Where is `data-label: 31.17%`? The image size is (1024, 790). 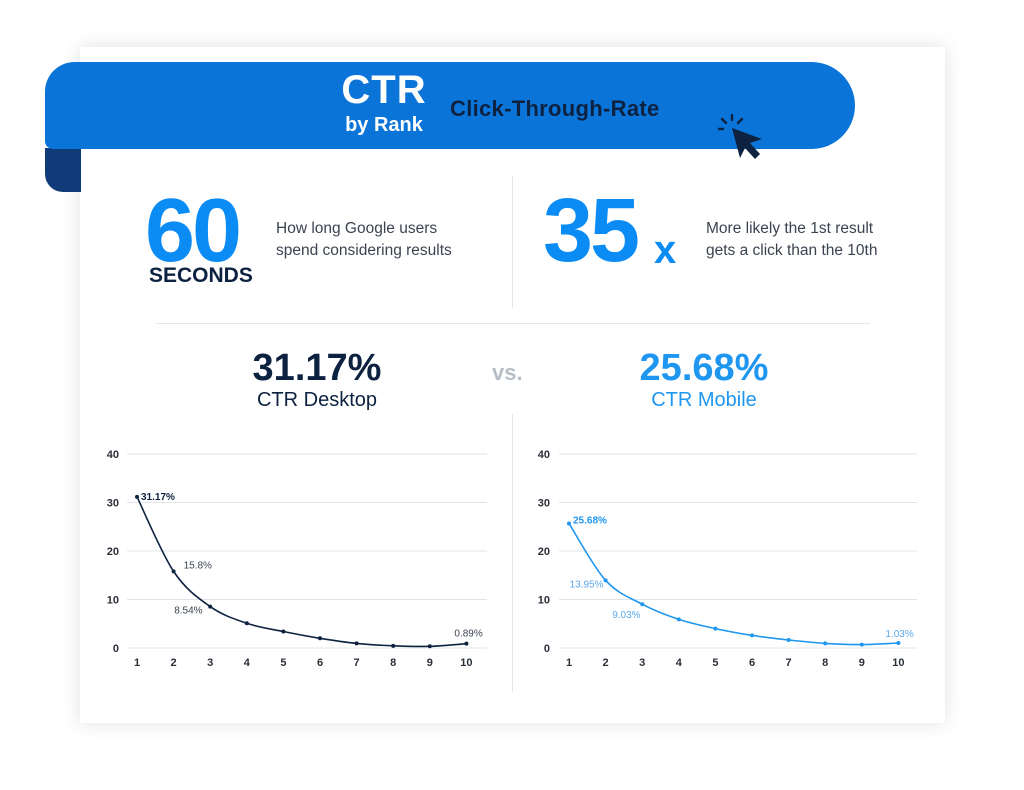
data-label: 31.17% is located at coordinates (158, 497).